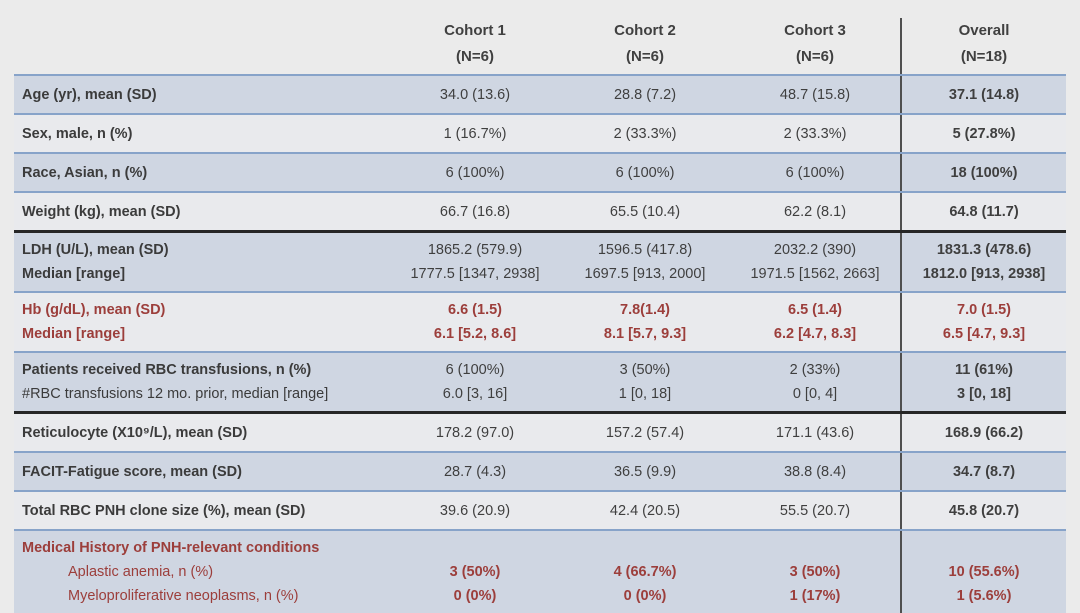 The image size is (1080, 613). I want to click on cell-value: 6.0 [3, 16], so click(475, 394).